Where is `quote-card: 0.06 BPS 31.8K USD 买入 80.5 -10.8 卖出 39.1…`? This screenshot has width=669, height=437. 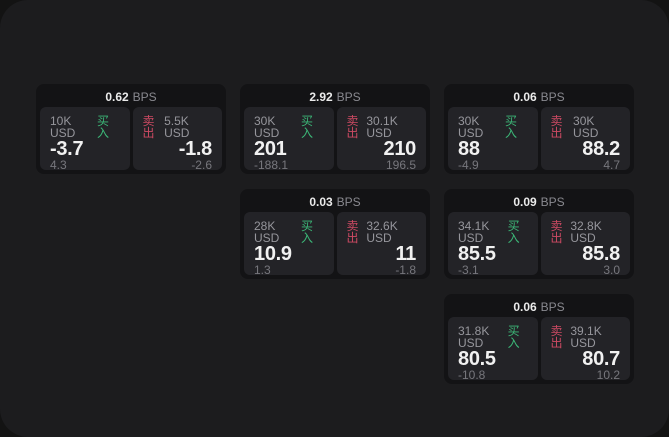 quote-card: 0.06 BPS 31.8K USD 买入 80.5 -10.8 卖出 39.1… is located at coordinates (539, 339).